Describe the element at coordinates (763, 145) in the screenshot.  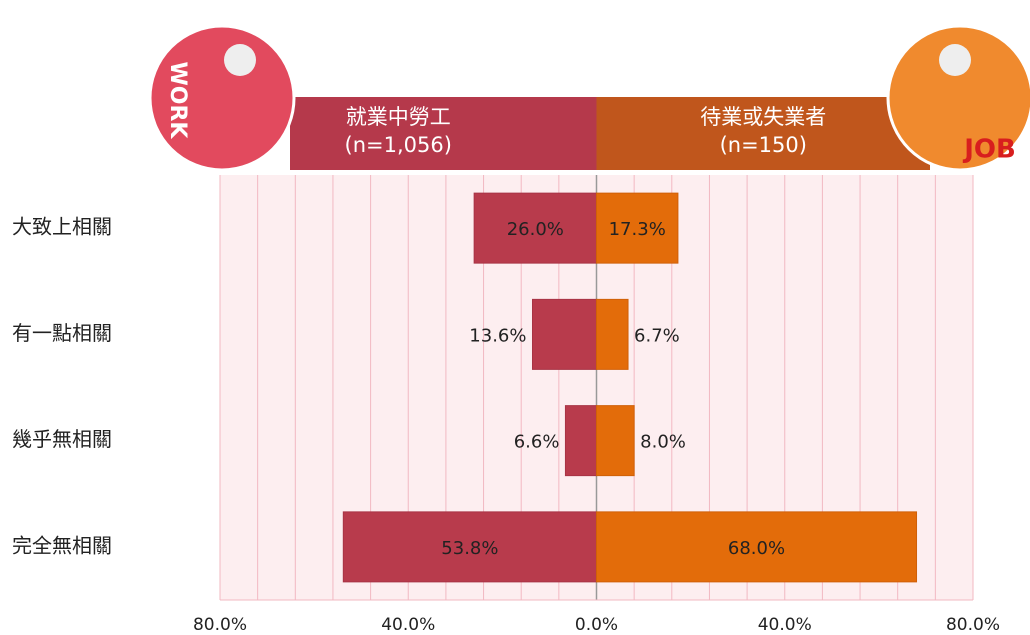
I see `legend-subtitle: (n=150)` at that location.